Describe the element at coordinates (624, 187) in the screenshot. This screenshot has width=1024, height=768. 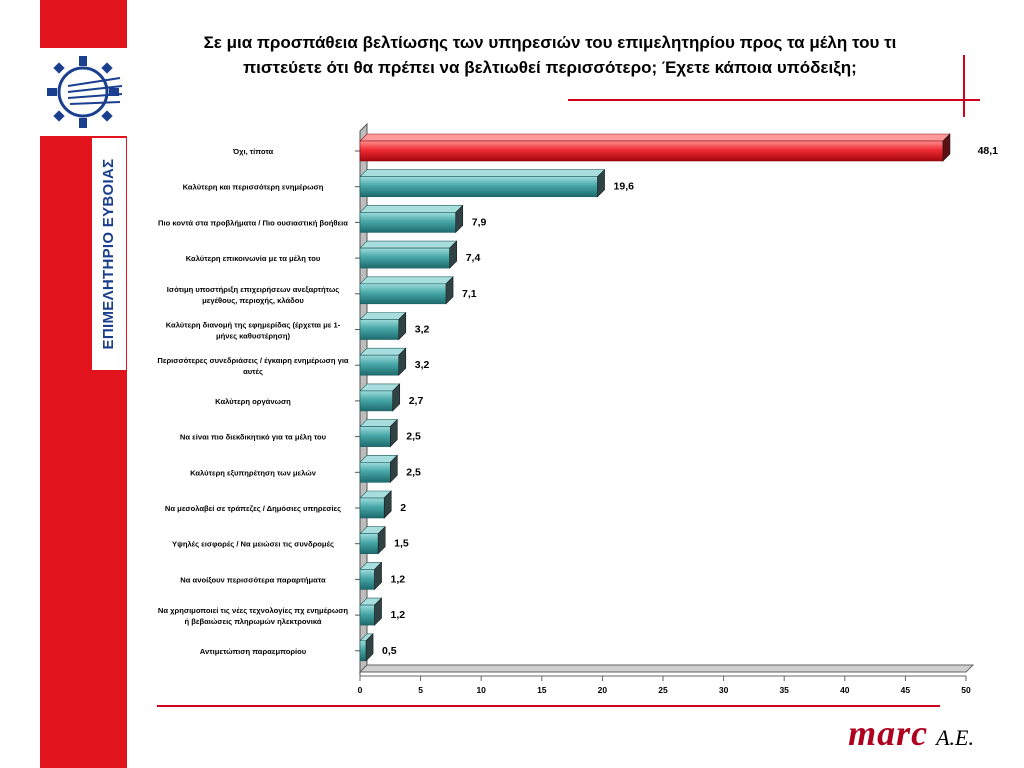
I see `value-label: 19,6` at that location.